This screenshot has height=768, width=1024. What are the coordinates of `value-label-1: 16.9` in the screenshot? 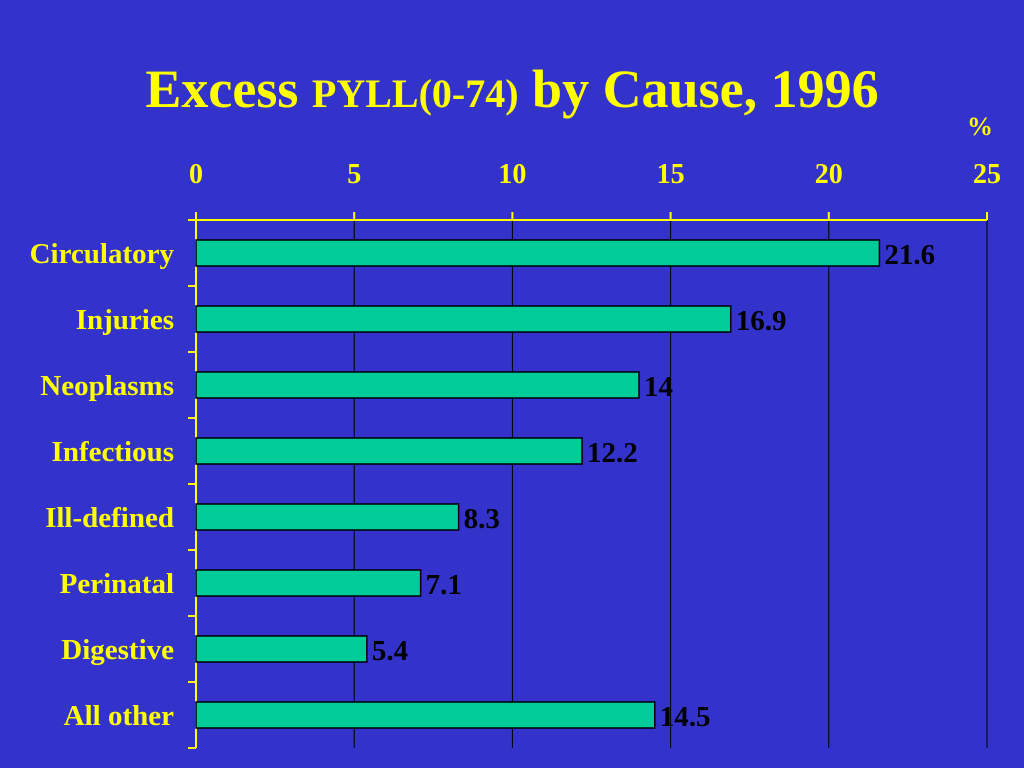 It's located at (761, 321).